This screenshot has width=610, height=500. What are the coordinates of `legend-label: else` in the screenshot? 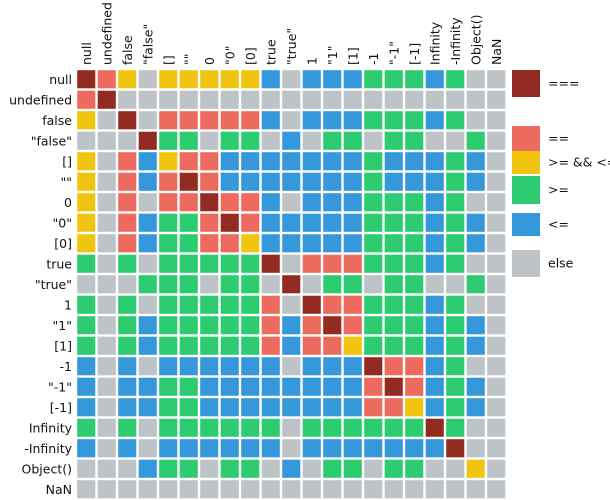 It's located at (561, 263).